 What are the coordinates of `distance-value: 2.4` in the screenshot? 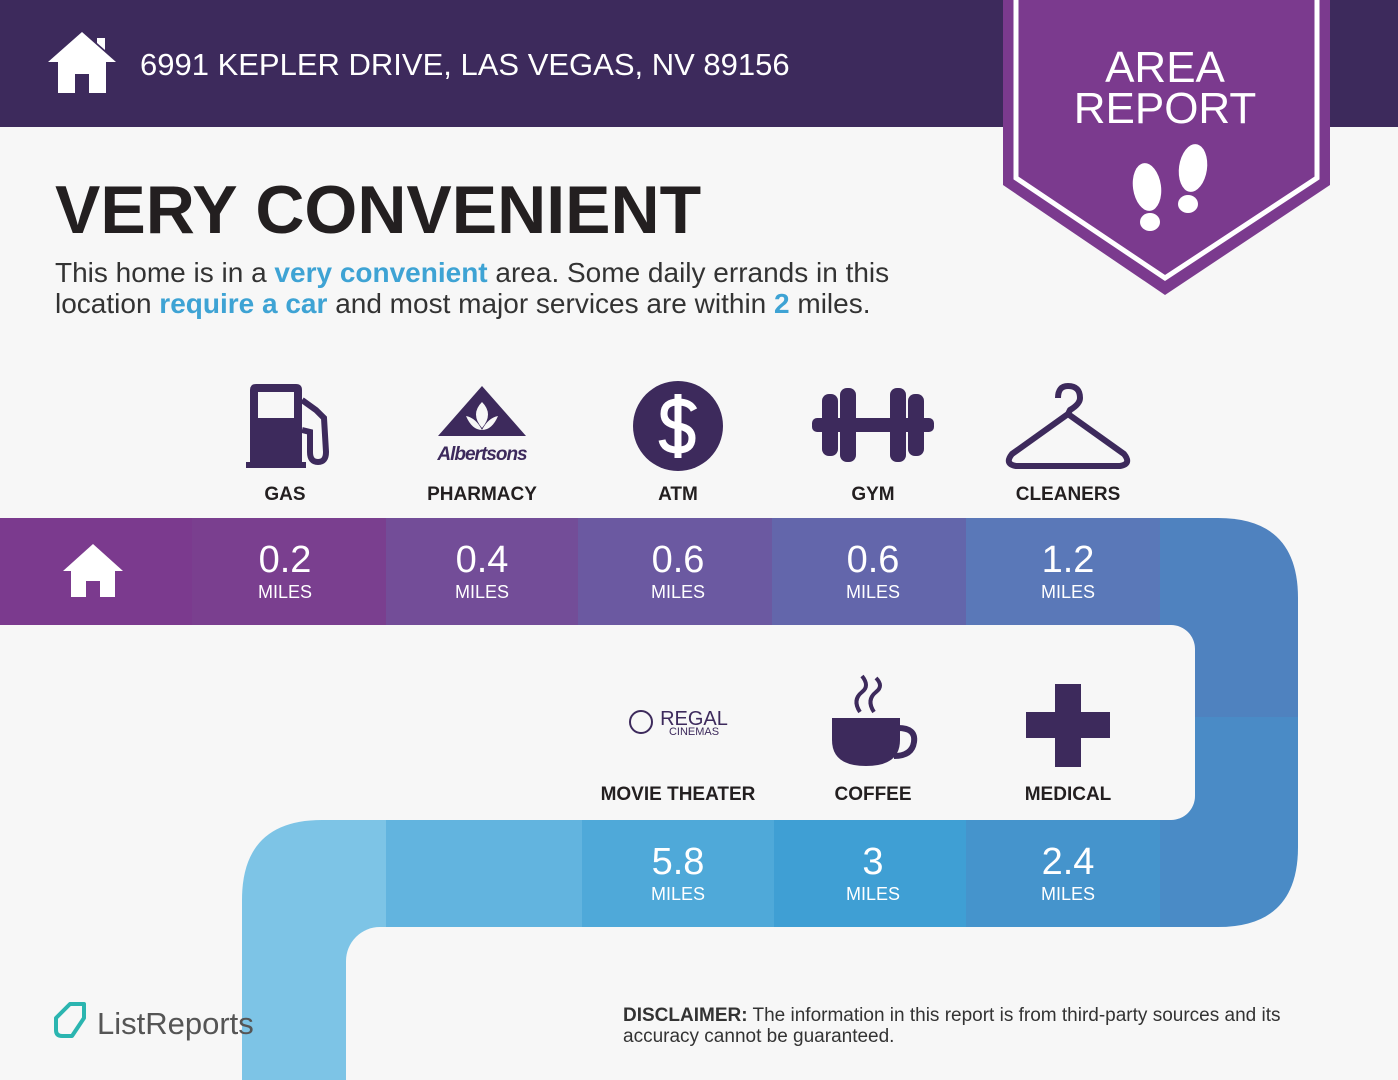 It's located at (1068, 862).